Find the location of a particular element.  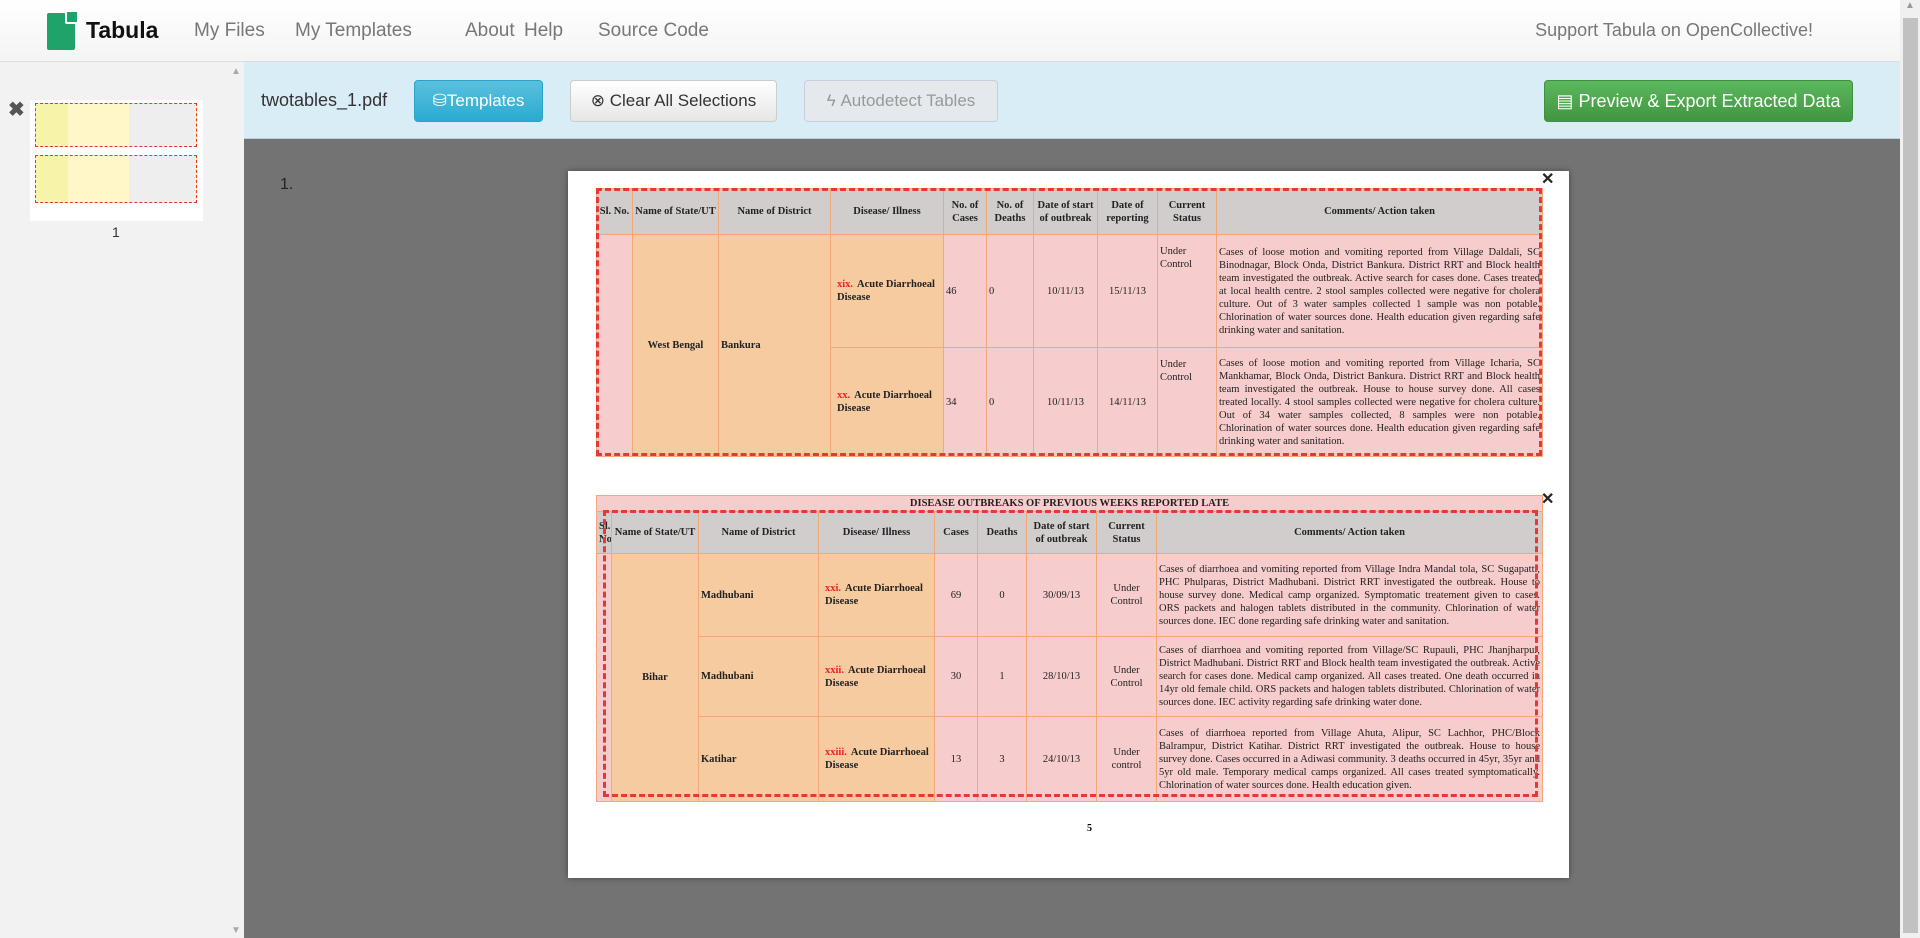

cases-cell: 46 is located at coordinates (965, 291).